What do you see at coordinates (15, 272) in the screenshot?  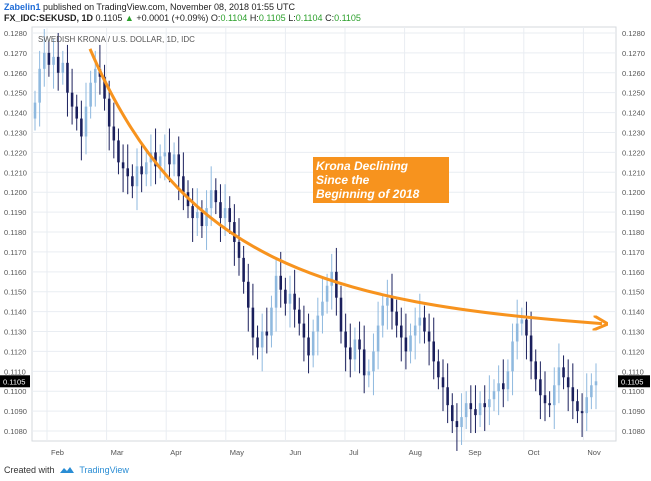 I see `y-tick-label-left: 0.1160` at bounding box center [15, 272].